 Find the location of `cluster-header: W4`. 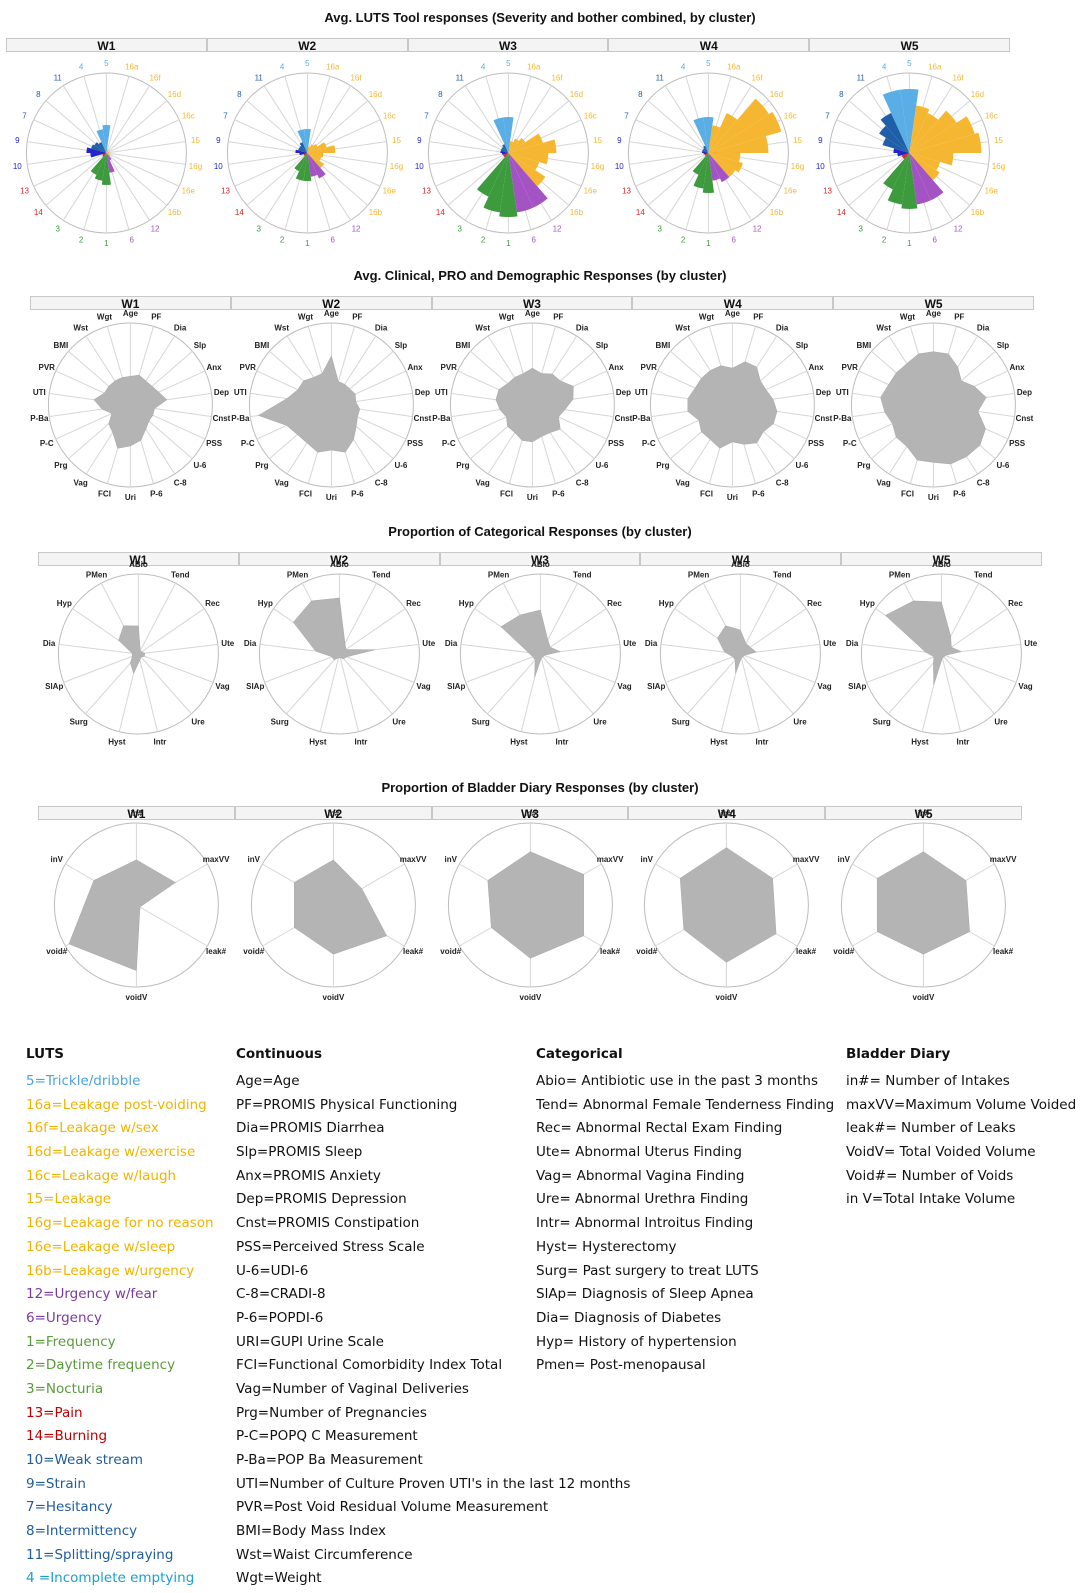

cluster-header: W4 is located at coordinates (733, 303).